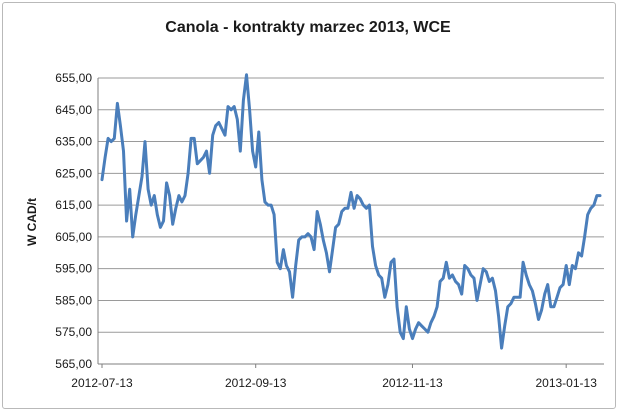  Describe the element at coordinates (102, 383) in the screenshot. I see `x-tick-label: 2012-07-13` at that location.